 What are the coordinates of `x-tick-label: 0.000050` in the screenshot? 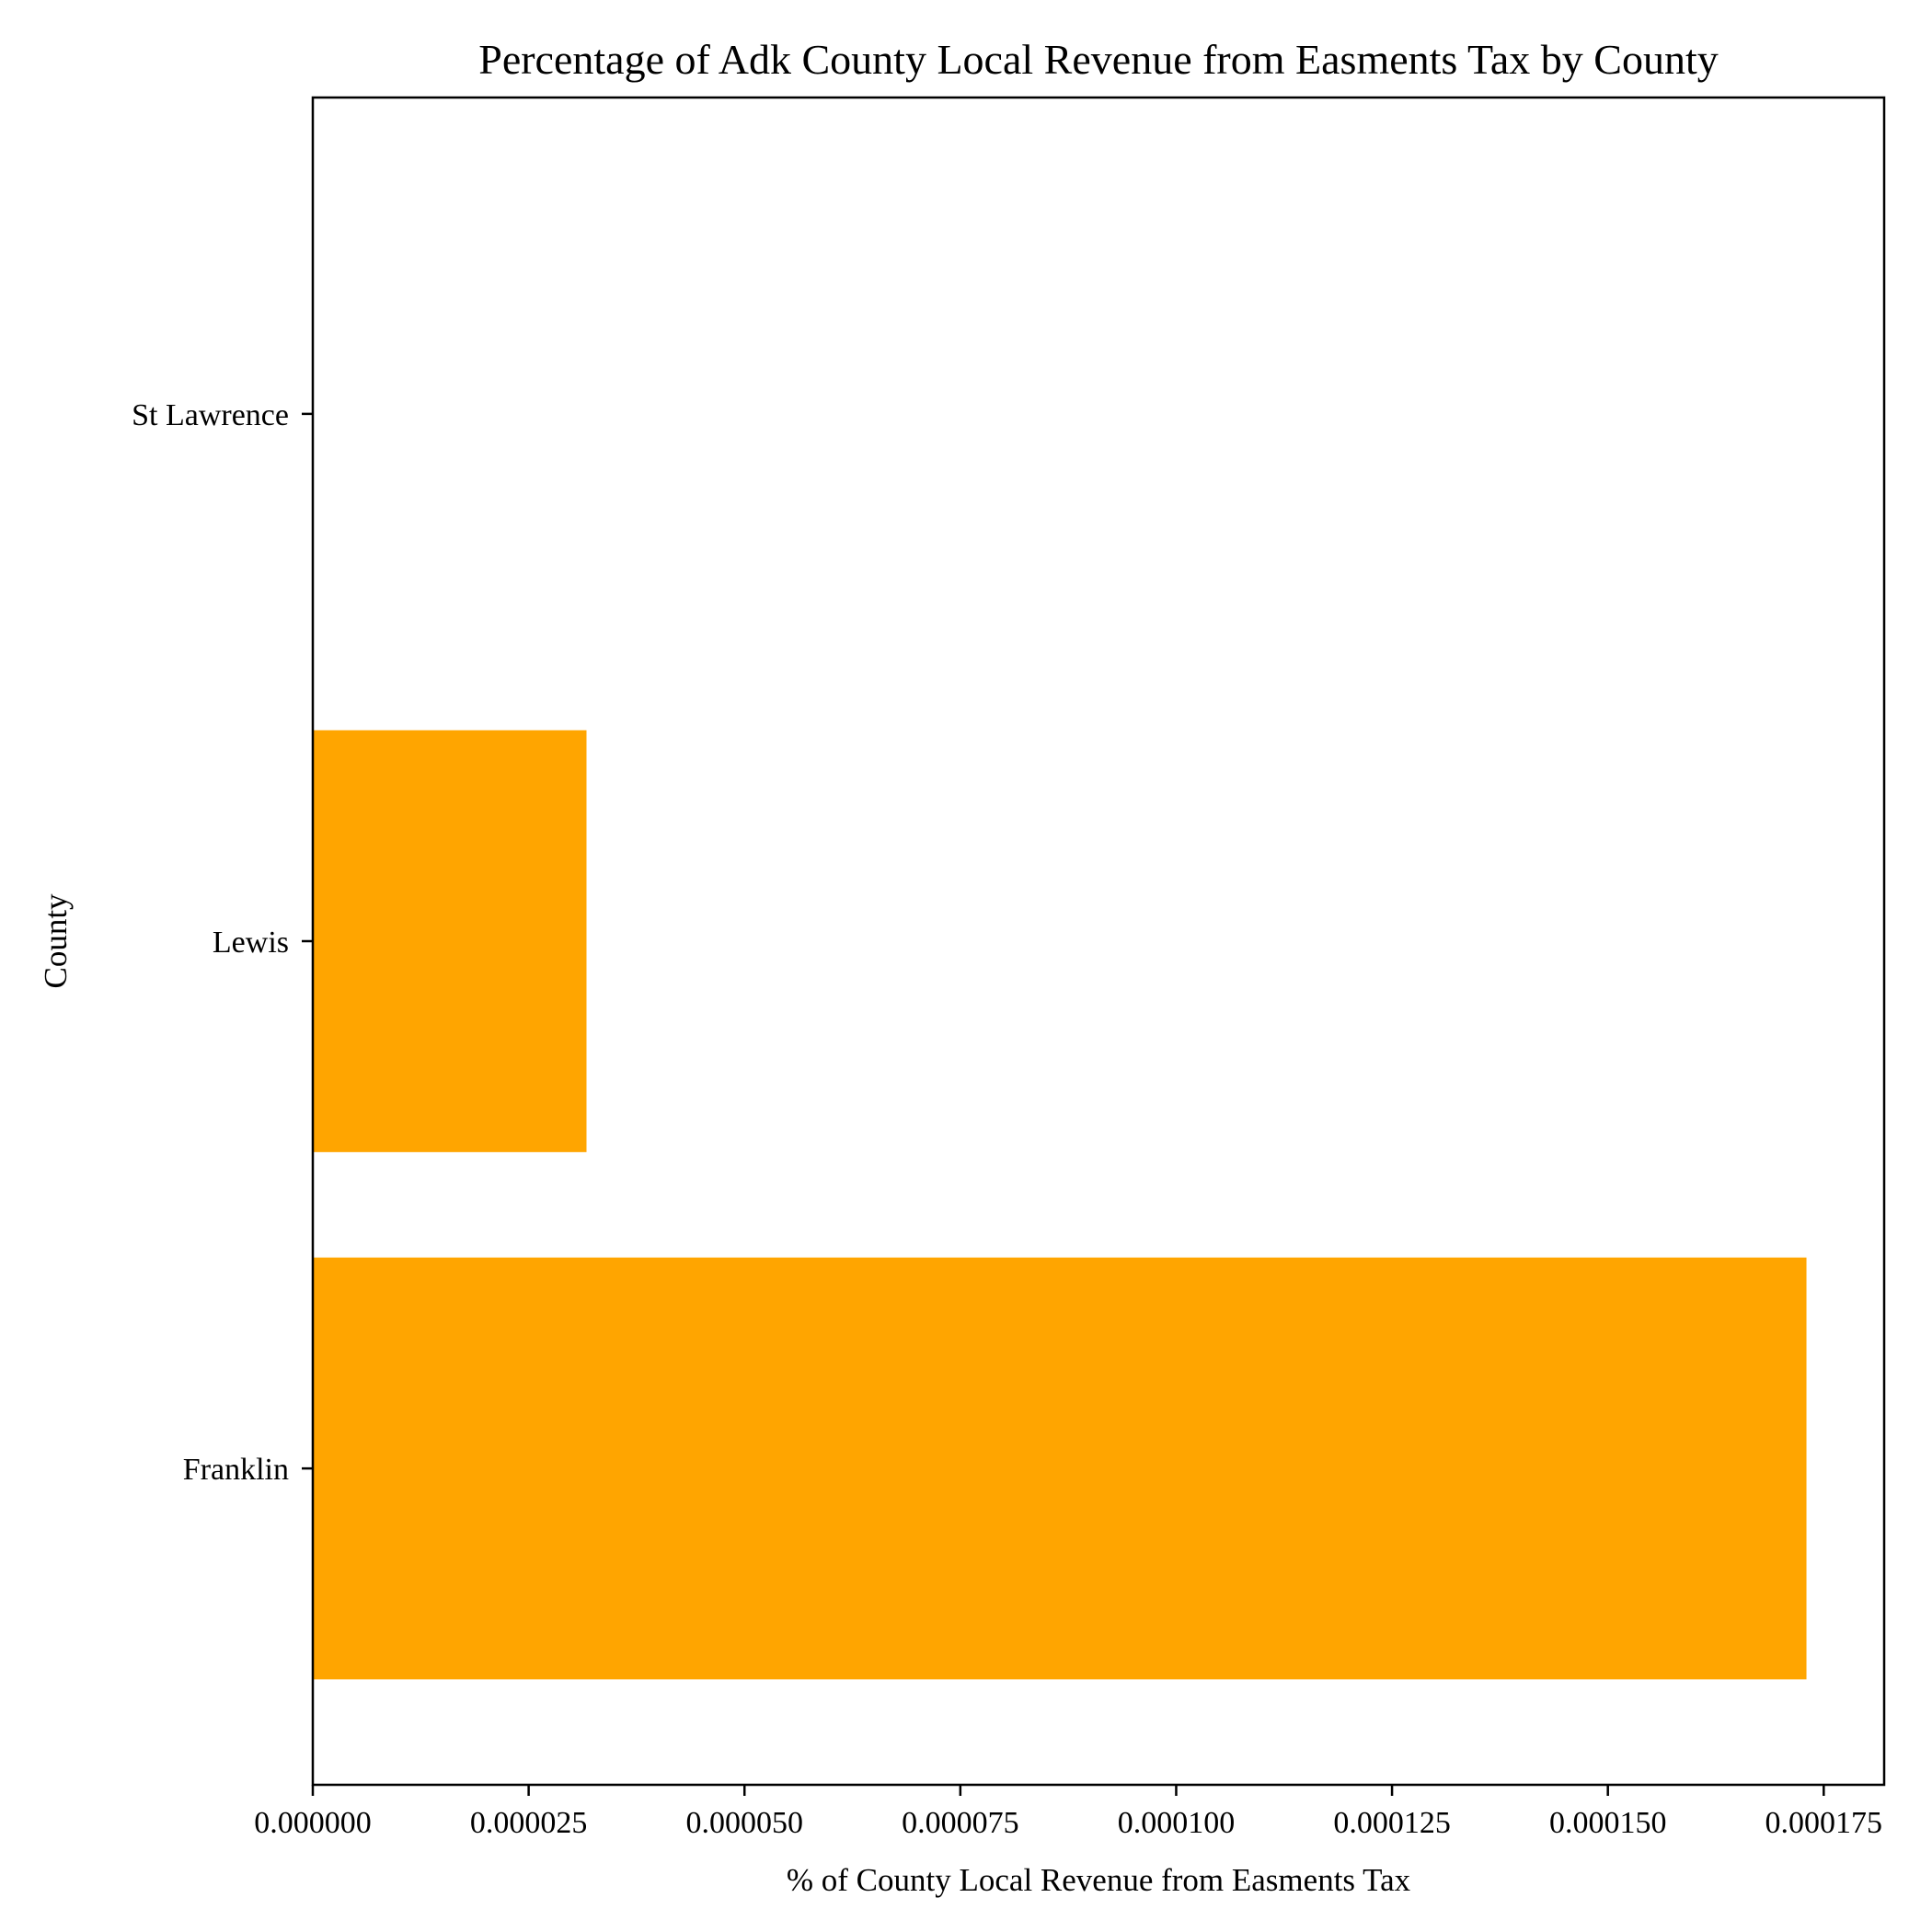 It's located at (744, 1823).